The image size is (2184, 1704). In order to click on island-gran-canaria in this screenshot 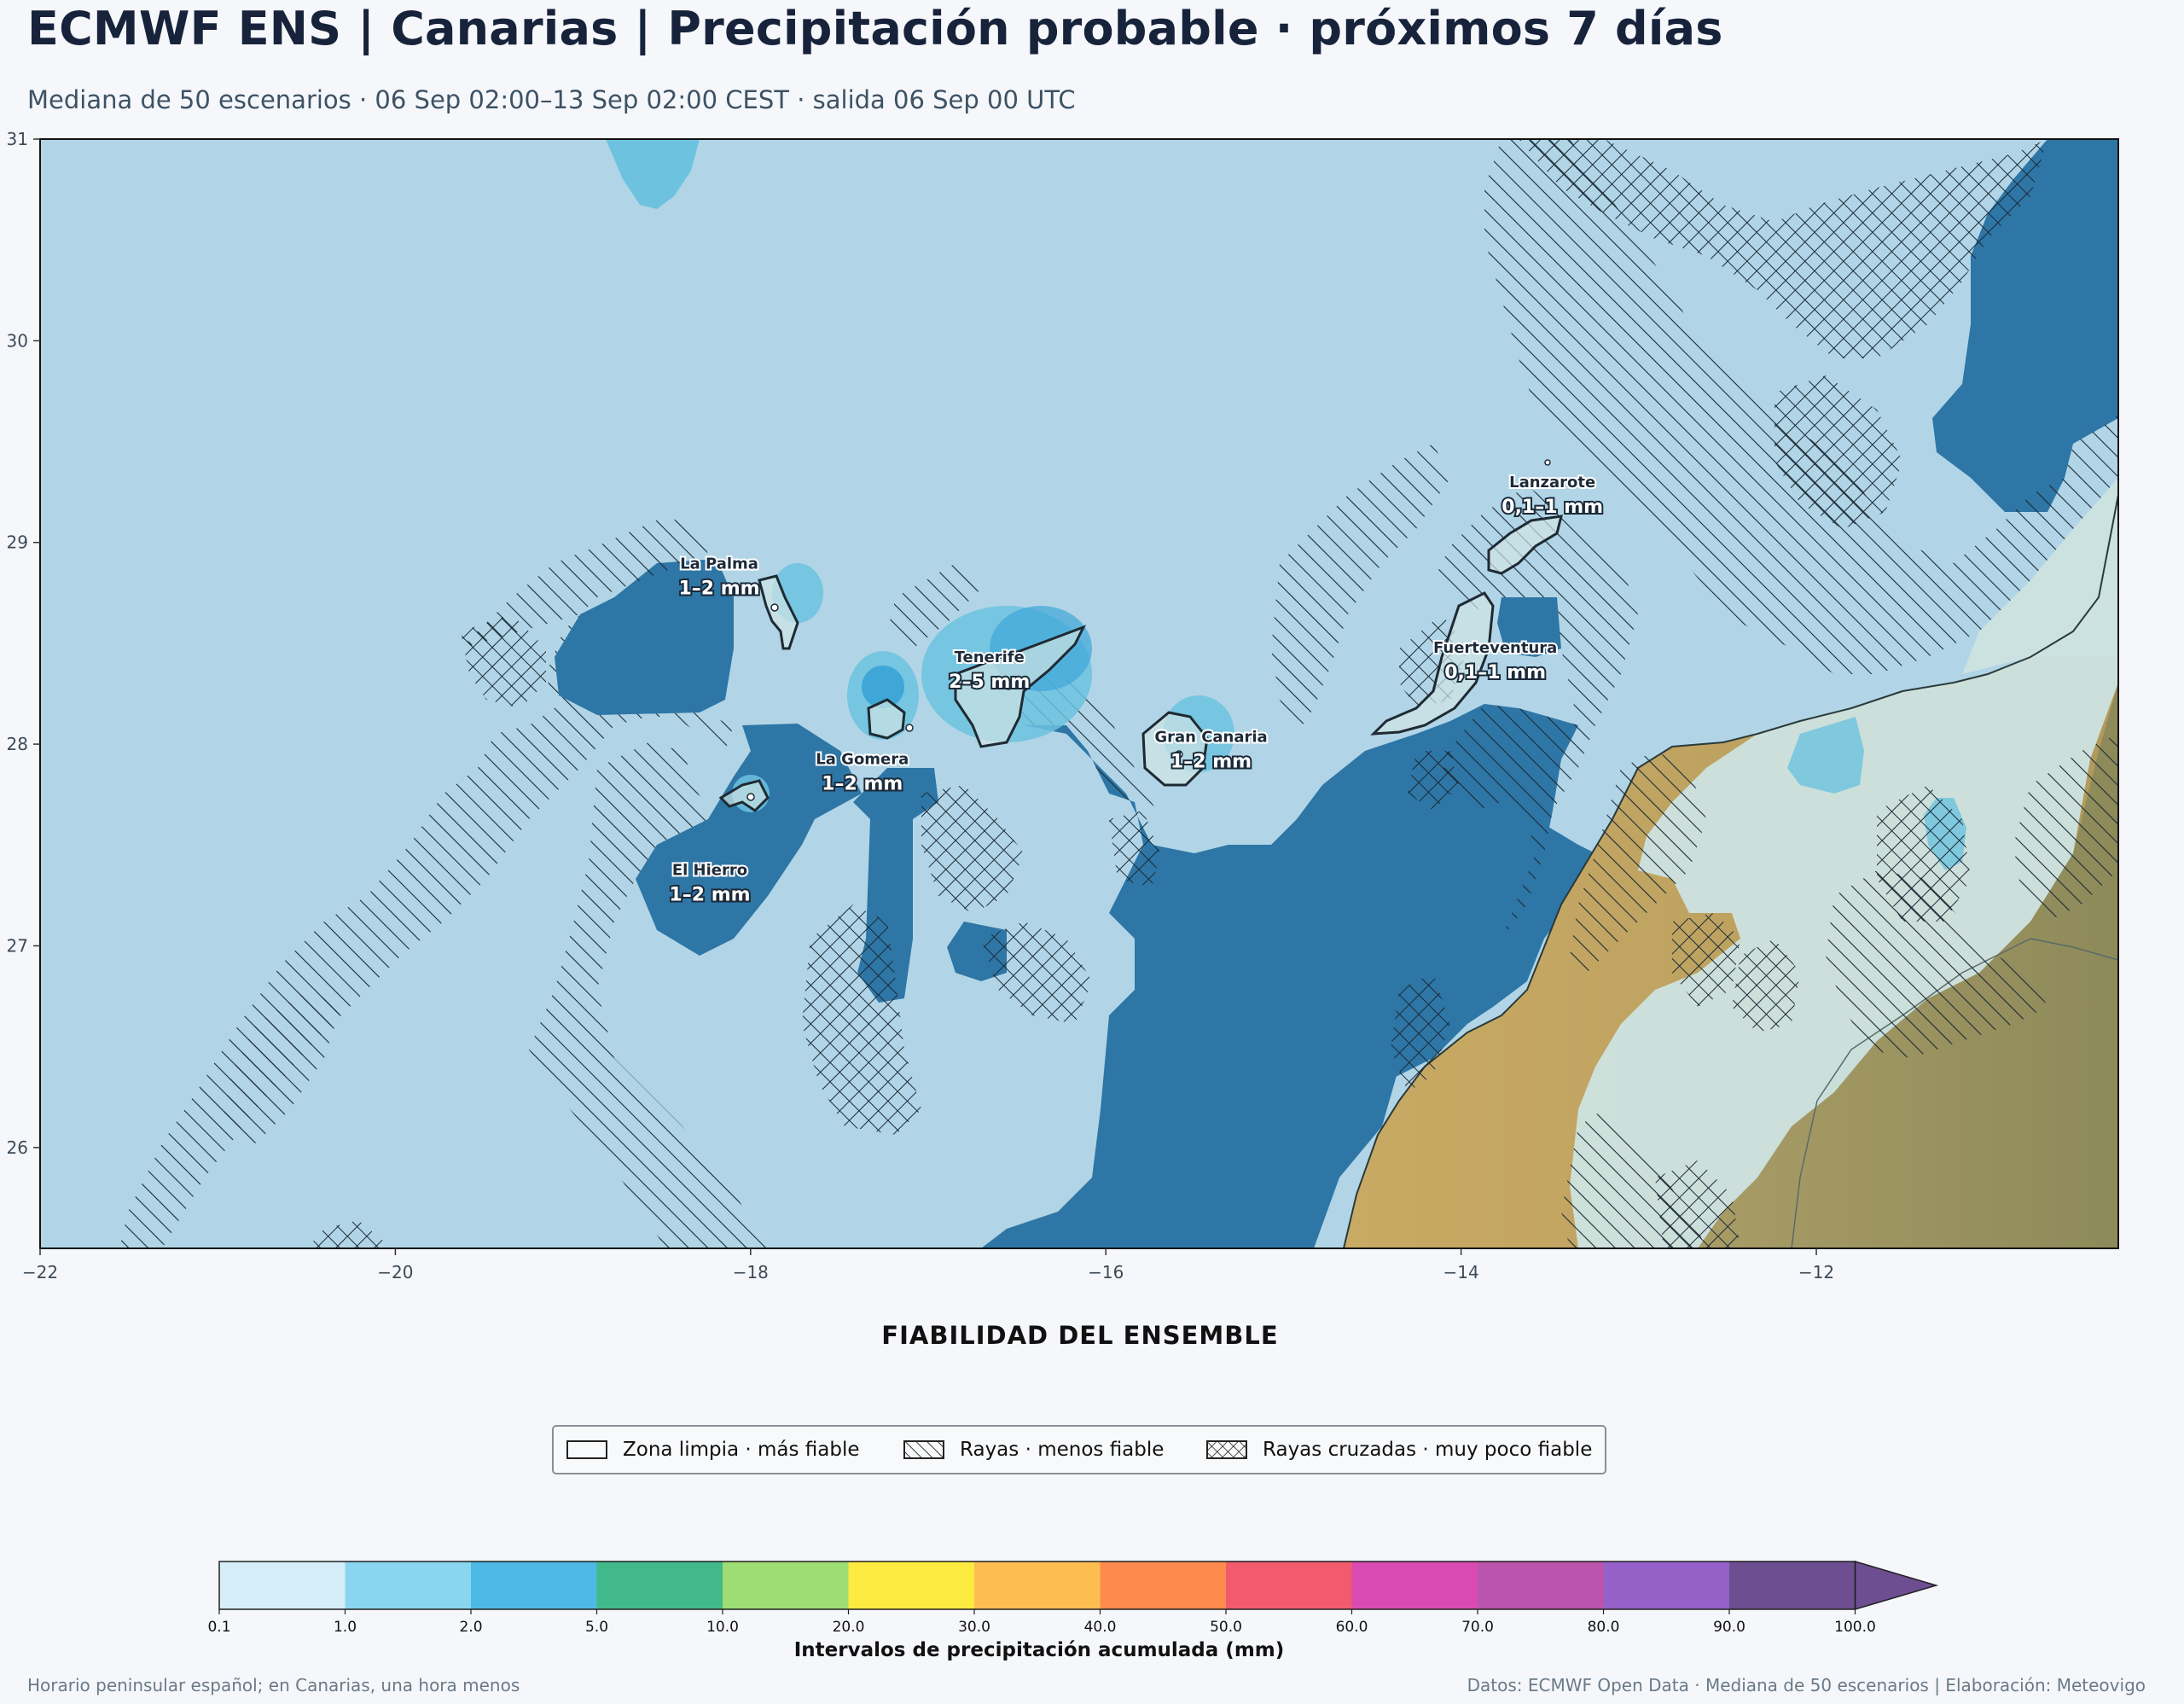, I will do `click(1175, 749)`.